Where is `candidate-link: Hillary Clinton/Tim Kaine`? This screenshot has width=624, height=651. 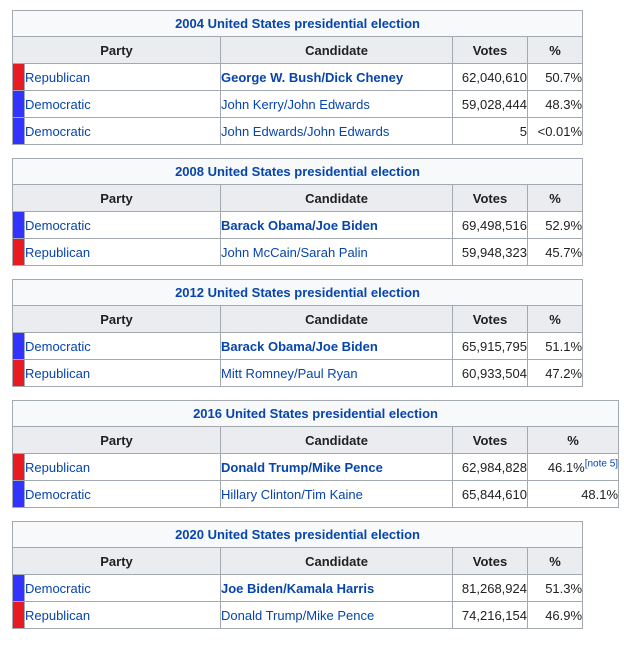
candidate-link: Hillary Clinton/Tim Kaine is located at coordinates (292, 494).